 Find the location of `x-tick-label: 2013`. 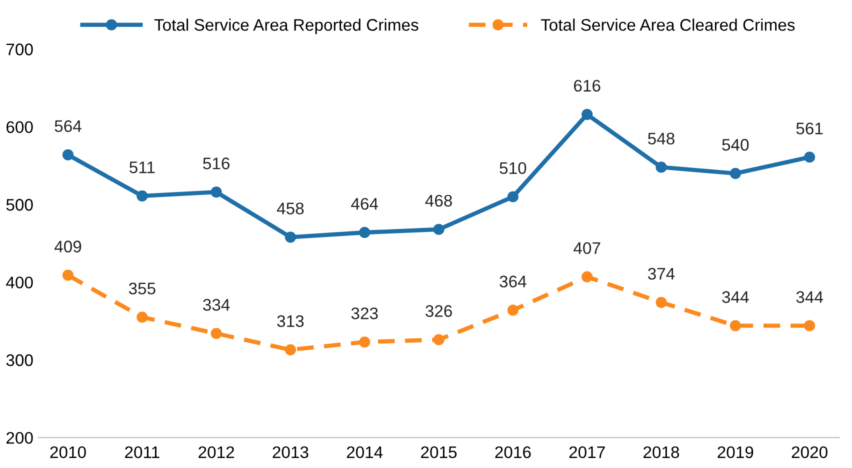

x-tick-label: 2013 is located at coordinates (290, 452).